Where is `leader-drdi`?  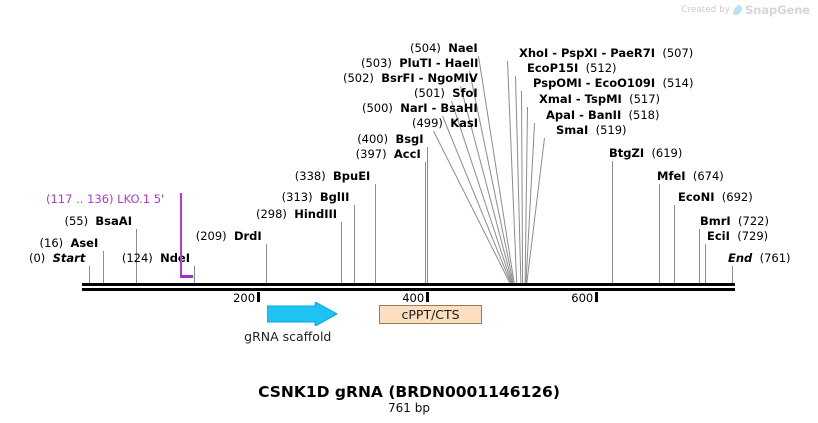
leader-drdi is located at coordinates (266, 263).